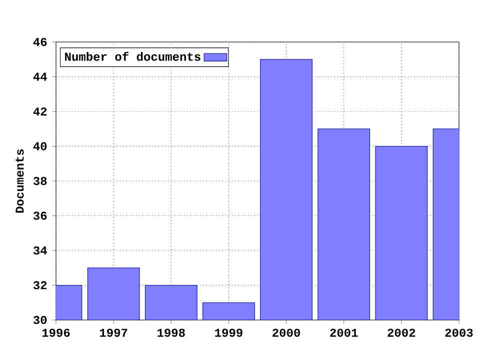 The height and width of the screenshot is (350, 480). Describe the element at coordinates (40, 76) in the screenshot. I see `y-tick-label: 44` at that location.